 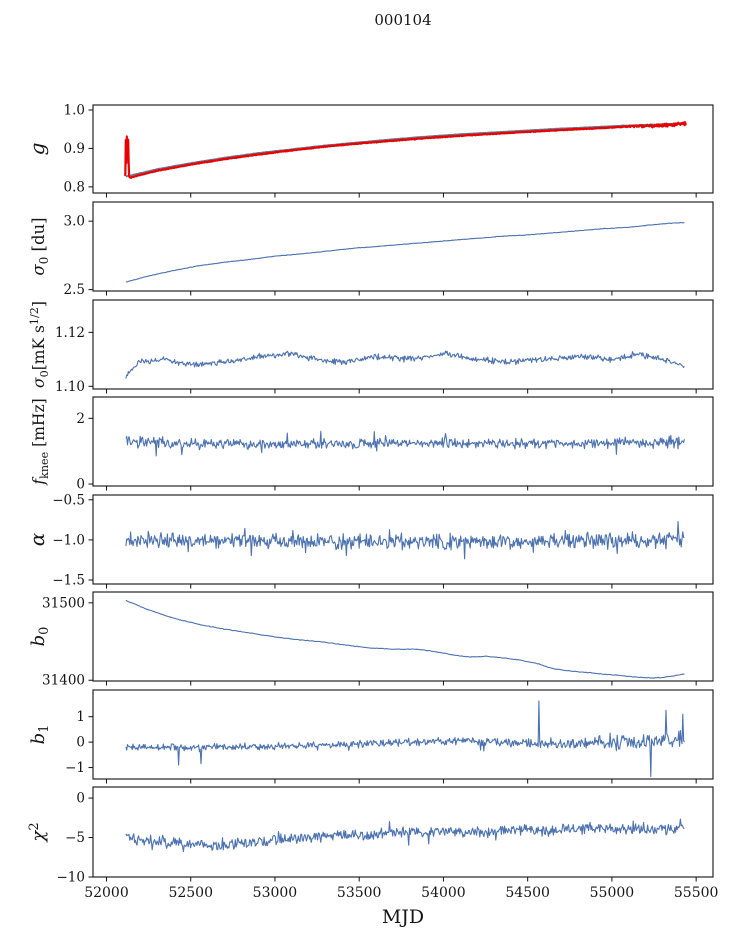 I want to click on series-b1, so click(x=405, y=739).